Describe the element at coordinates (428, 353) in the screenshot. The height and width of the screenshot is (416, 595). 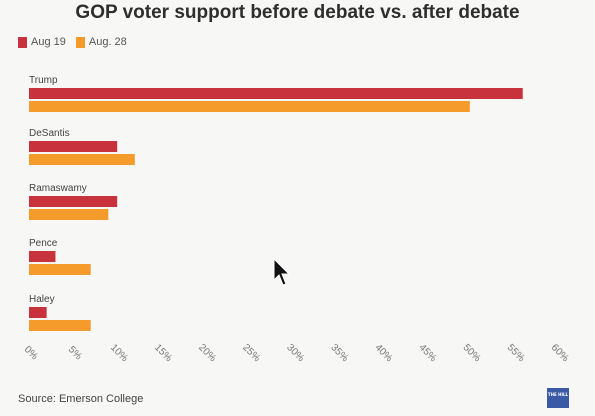
I see `x-tick-label: 45%` at that location.